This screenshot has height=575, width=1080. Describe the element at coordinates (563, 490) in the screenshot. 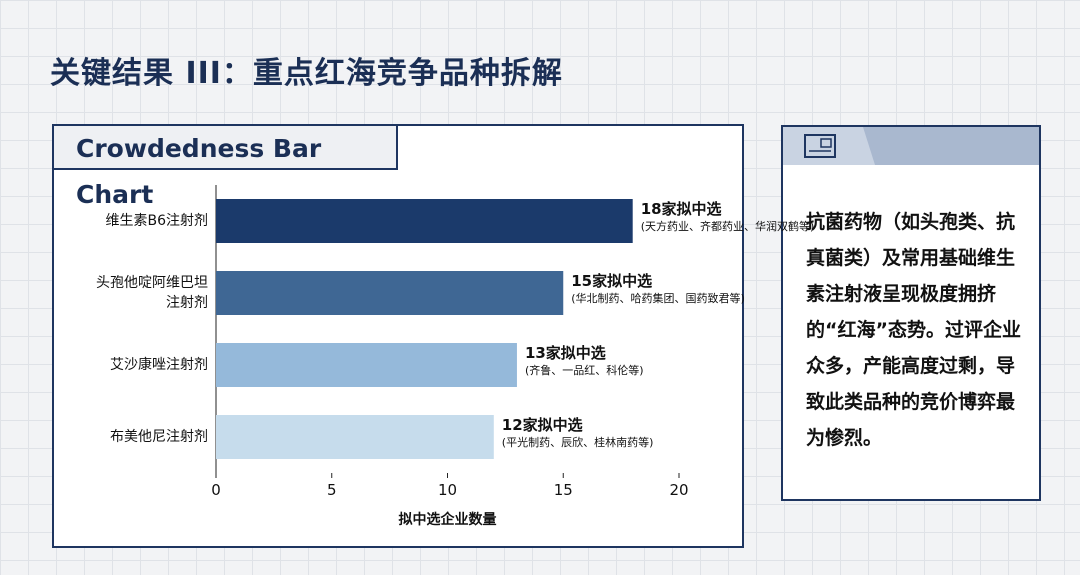

I see `x-tick-label: 15` at that location.